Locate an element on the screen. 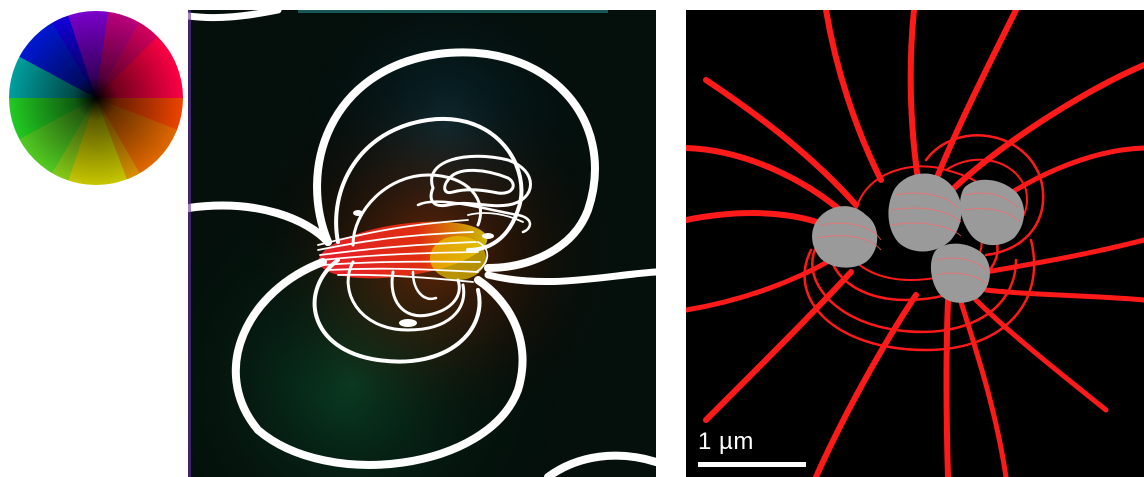  hue-color-wheel-icon is located at coordinates (96, 98).